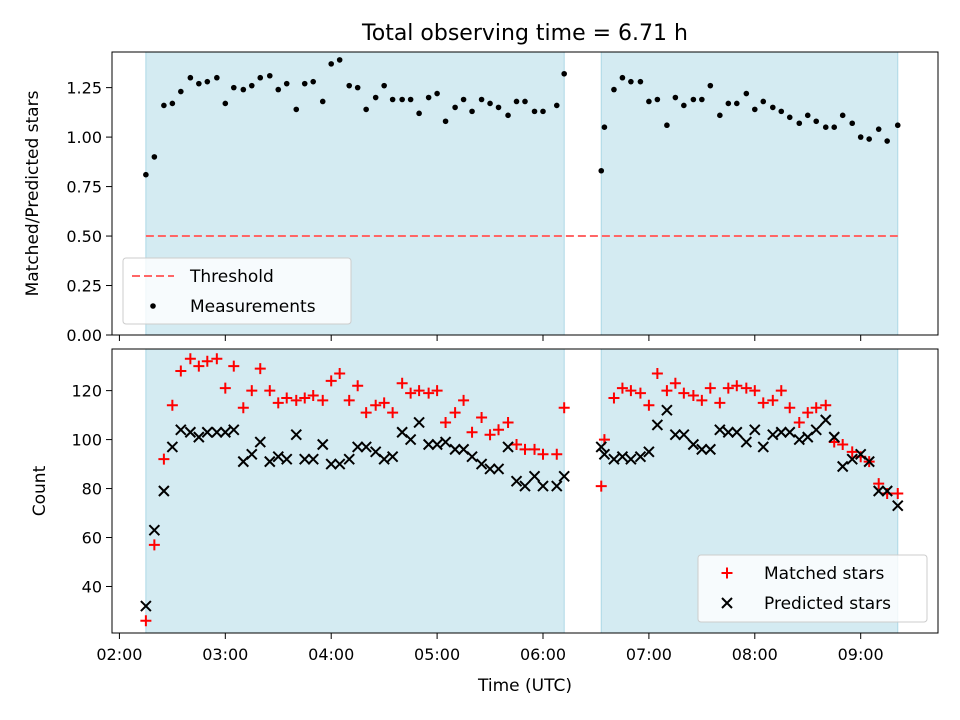 This screenshot has height=720, width=960. Describe the element at coordinates (524, 686) in the screenshot. I see `x-axis-label: Time (UTC)` at that location.